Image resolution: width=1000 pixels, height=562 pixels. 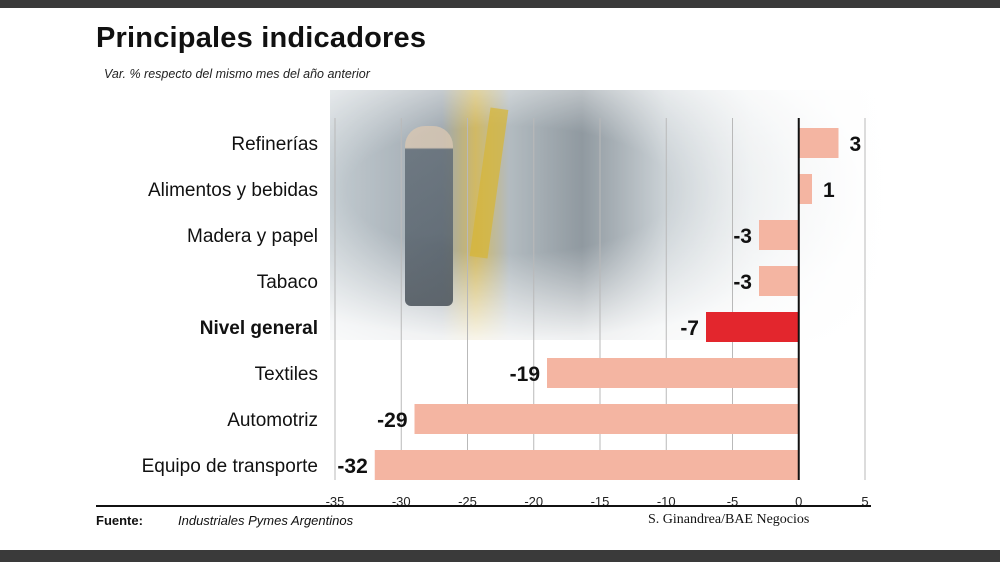 What do you see at coordinates (429, 216) in the screenshot?
I see `worker-figure-image` at bounding box center [429, 216].